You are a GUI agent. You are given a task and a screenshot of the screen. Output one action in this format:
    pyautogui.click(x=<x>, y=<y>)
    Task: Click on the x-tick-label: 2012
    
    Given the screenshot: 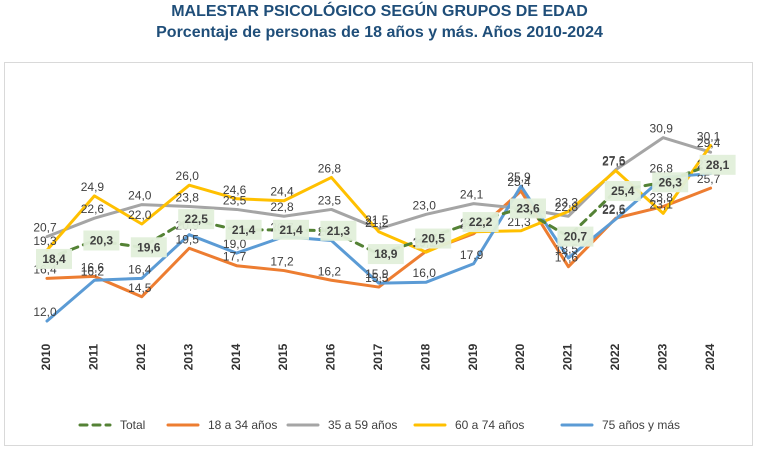 What is the action you would take?
    pyautogui.click(x=141, y=356)
    